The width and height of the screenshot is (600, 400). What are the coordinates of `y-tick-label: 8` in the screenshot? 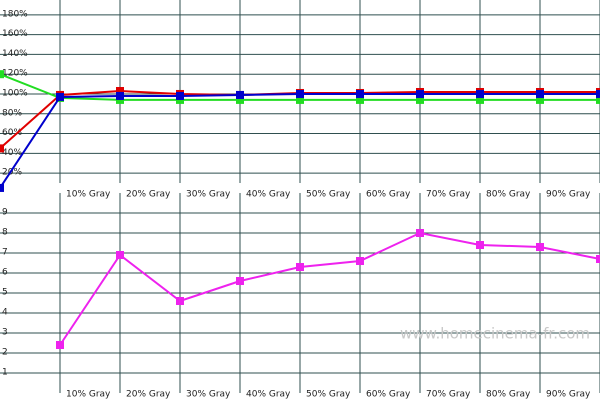 It's located at (5, 233).